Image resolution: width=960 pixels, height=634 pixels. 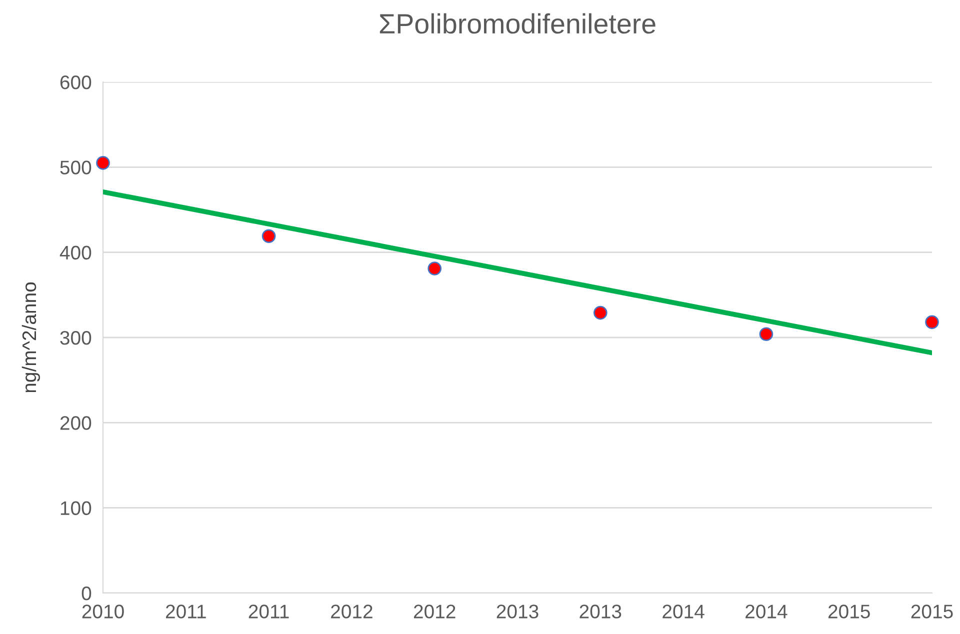 What do you see at coordinates (76, 508) in the screenshot?
I see `y-tick-label: 100` at bounding box center [76, 508].